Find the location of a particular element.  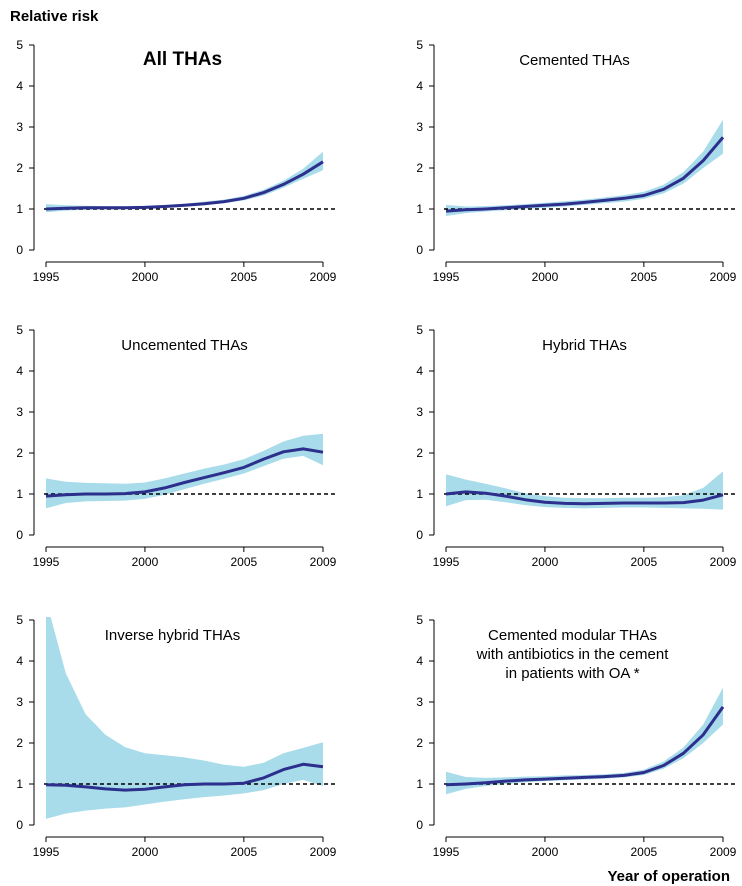

panel-title: Inverse hybrid THAs is located at coordinates (173, 635).